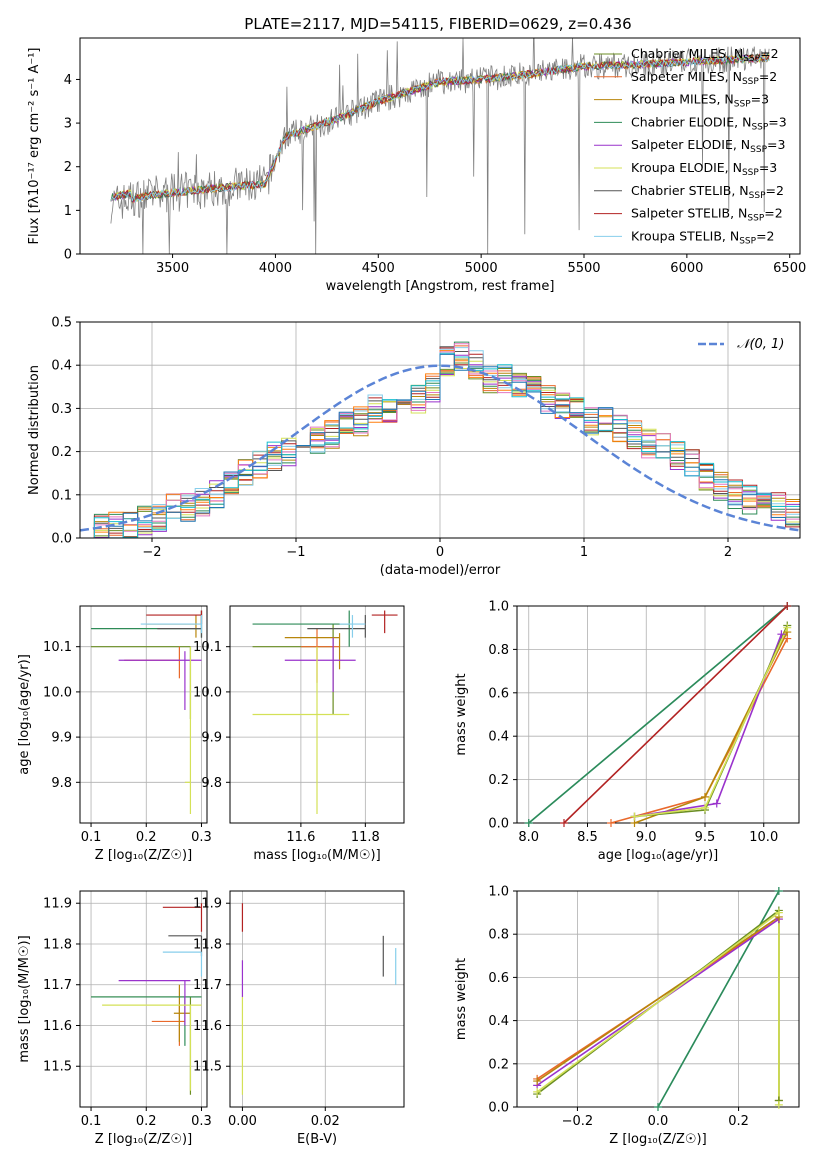  What do you see at coordinates (316, 855) in the screenshot?
I see `x-axis-label: mass [log₁₀(M/M☉)]` at bounding box center [316, 855].